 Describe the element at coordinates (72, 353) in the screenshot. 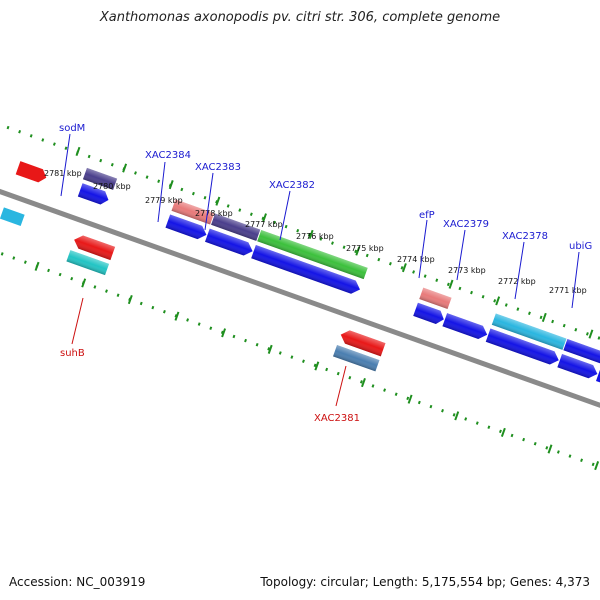

I see `gene-label-suhb: suhB` at that location.